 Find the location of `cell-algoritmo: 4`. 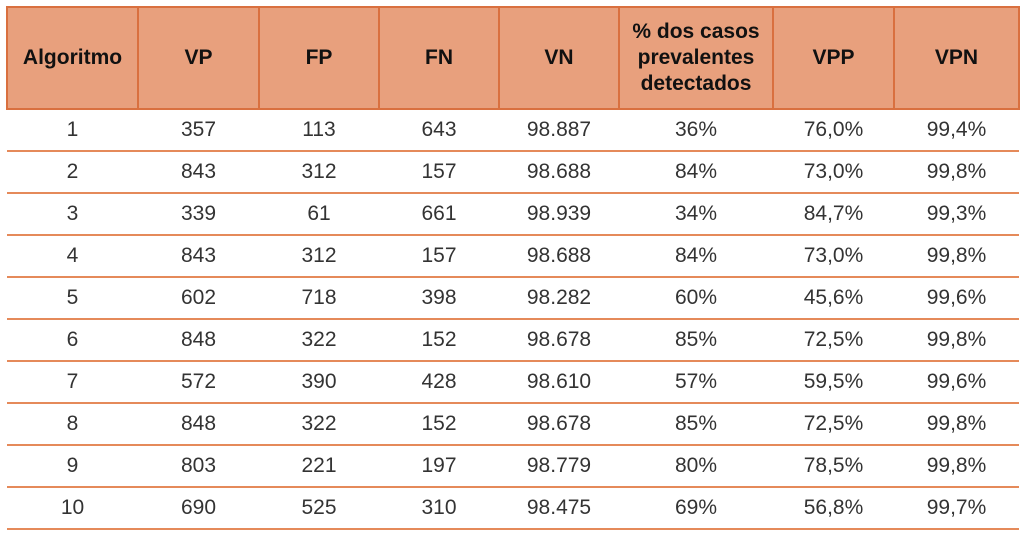

cell-algoritmo: 4 is located at coordinates (72, 256).